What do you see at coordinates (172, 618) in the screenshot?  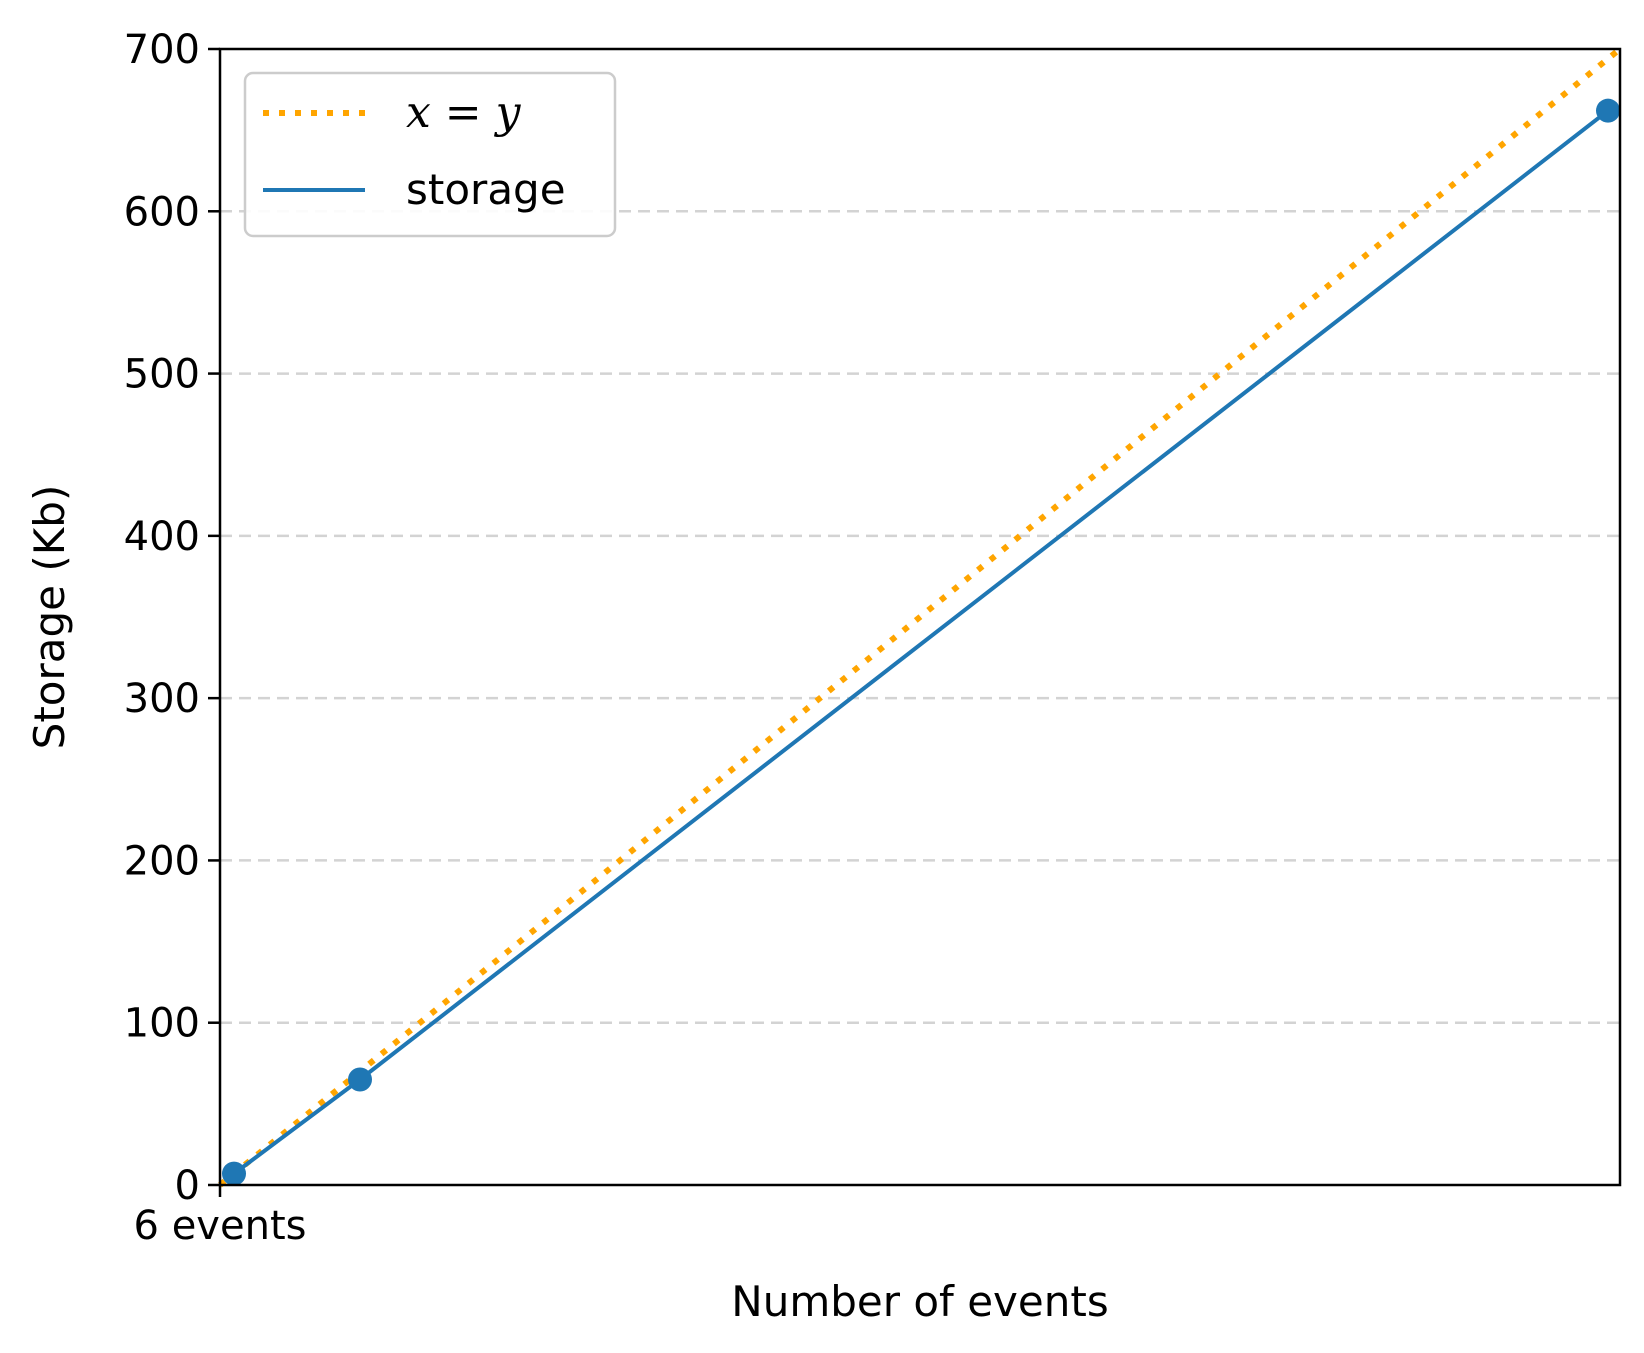 I see `y-axis-ticks: 0 100 200 300 400 500 600 700` at bounding box center [172, 618].